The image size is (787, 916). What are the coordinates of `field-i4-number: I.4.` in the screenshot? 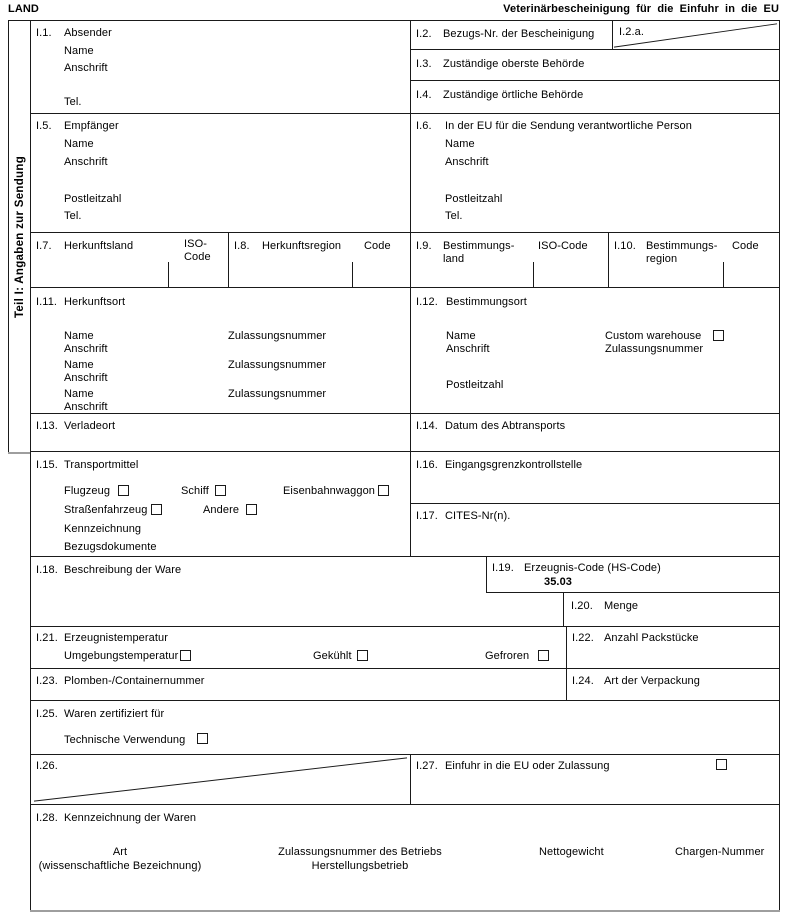 It's located at (424, 95).